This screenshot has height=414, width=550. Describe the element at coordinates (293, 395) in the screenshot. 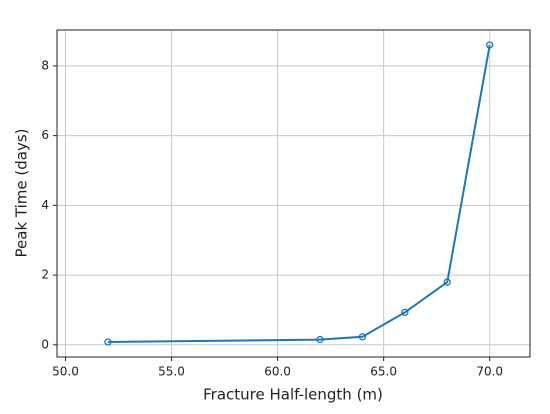

I see `x-axis-label: Fracture Half-length (m)` at that location.